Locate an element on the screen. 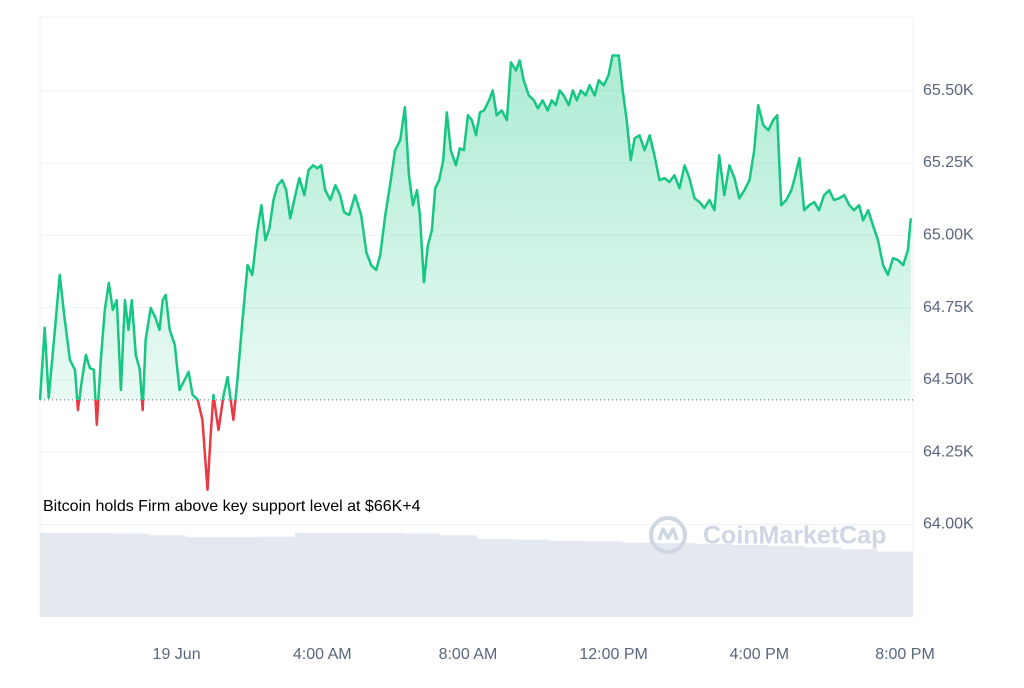 The image size is (1024, 688). y-tick-label: 64.00K is located at coordinates (948, 524).